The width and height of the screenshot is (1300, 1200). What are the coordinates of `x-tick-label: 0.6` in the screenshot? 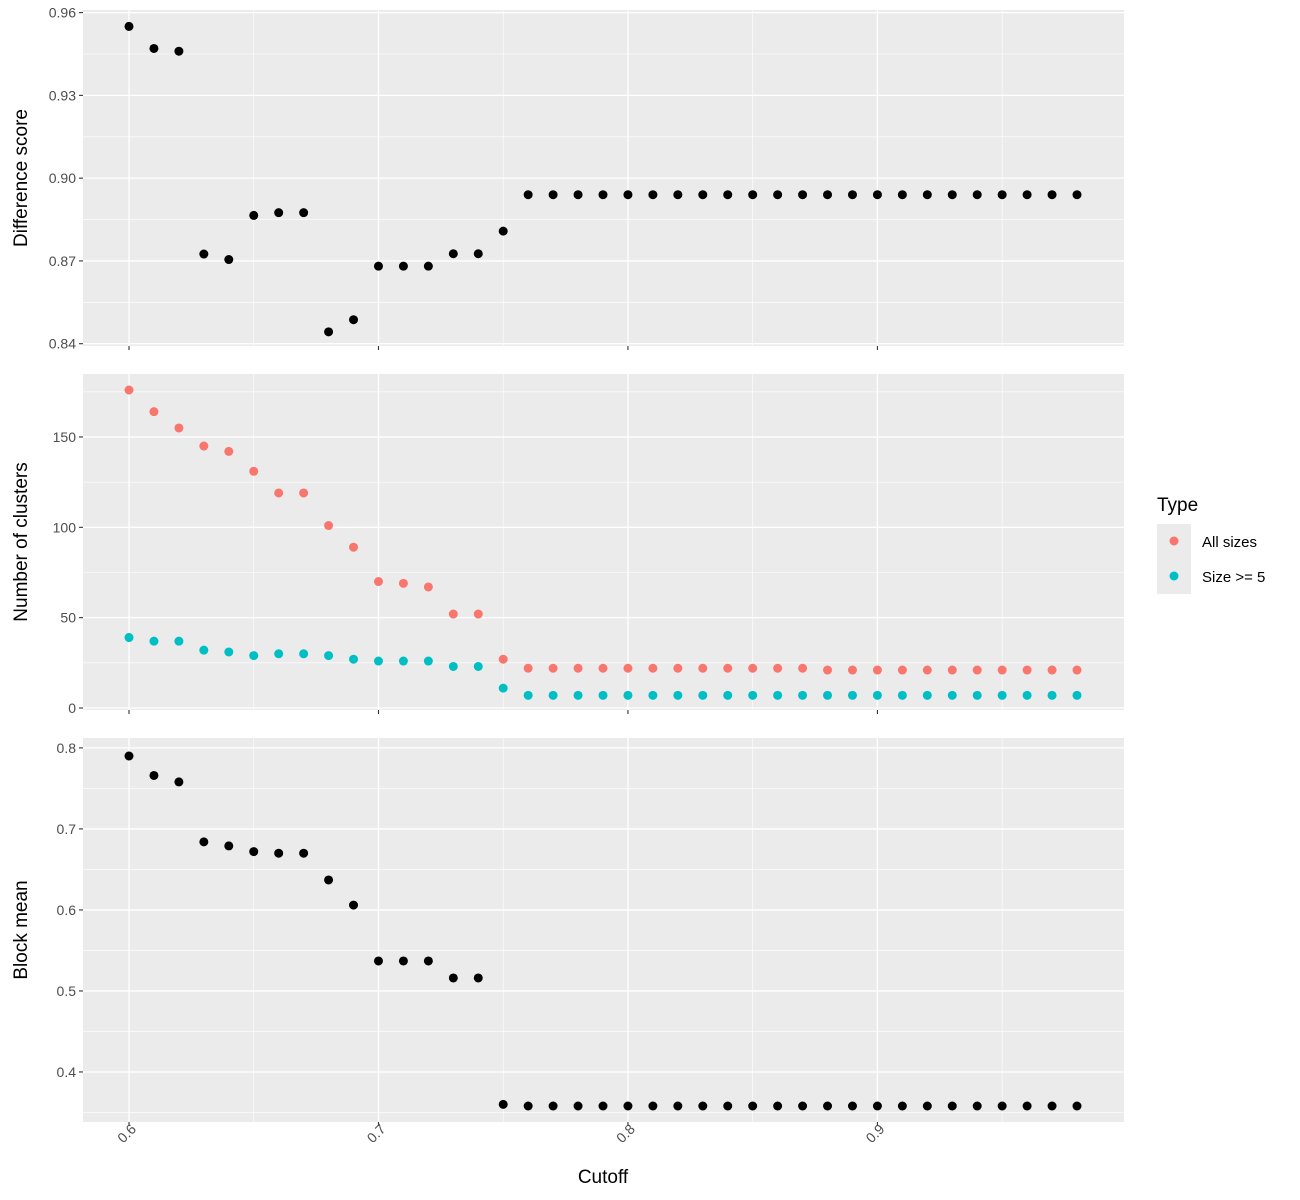 It's located at (126, 1133).